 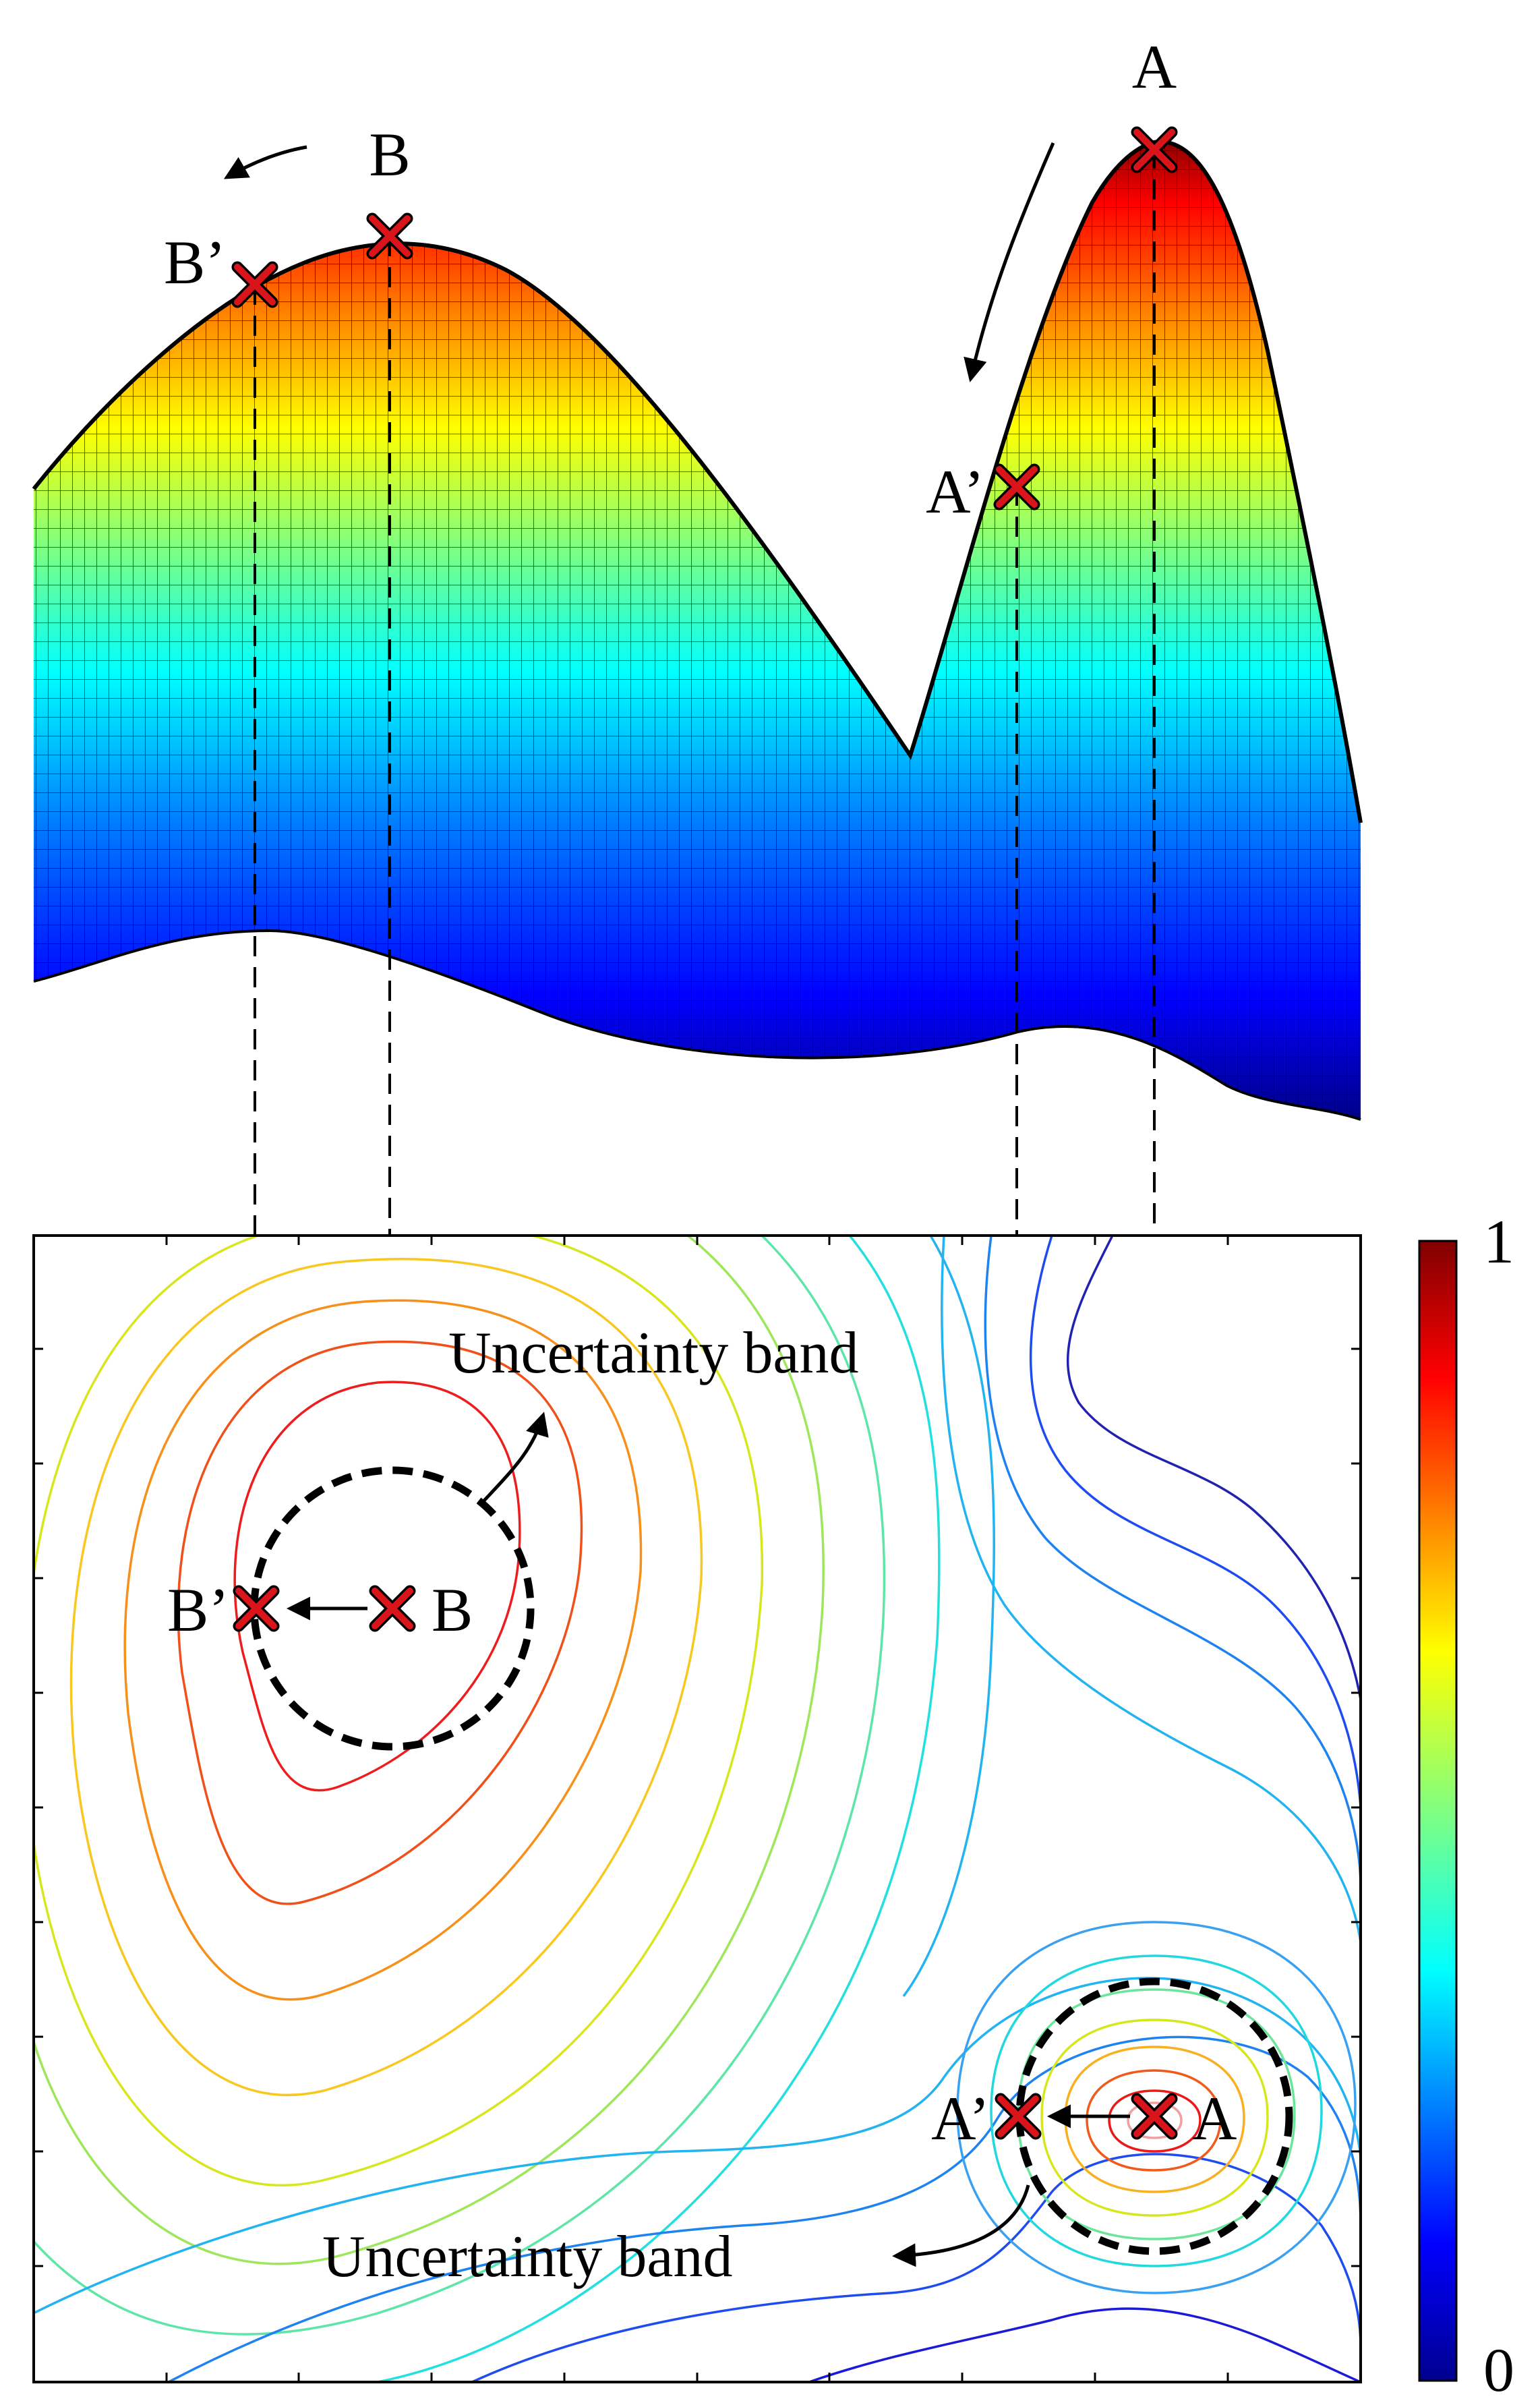 What do you see at coordinates (1498, 1241) in the screenshot?
I see `colorbar-max-label: 1` at bounding box center [1498, 1241].